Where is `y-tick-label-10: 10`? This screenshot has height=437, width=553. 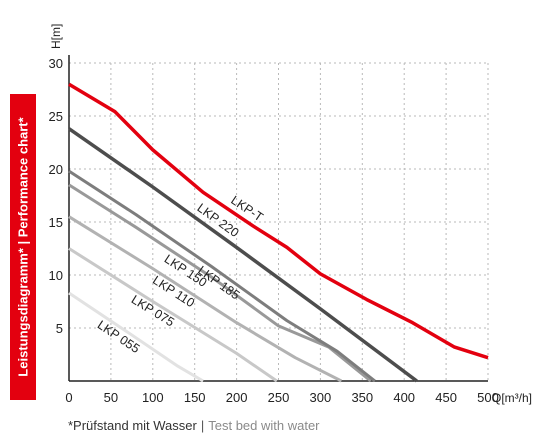
y-tick-label-10: 10 is located at coordinates (56, 275).